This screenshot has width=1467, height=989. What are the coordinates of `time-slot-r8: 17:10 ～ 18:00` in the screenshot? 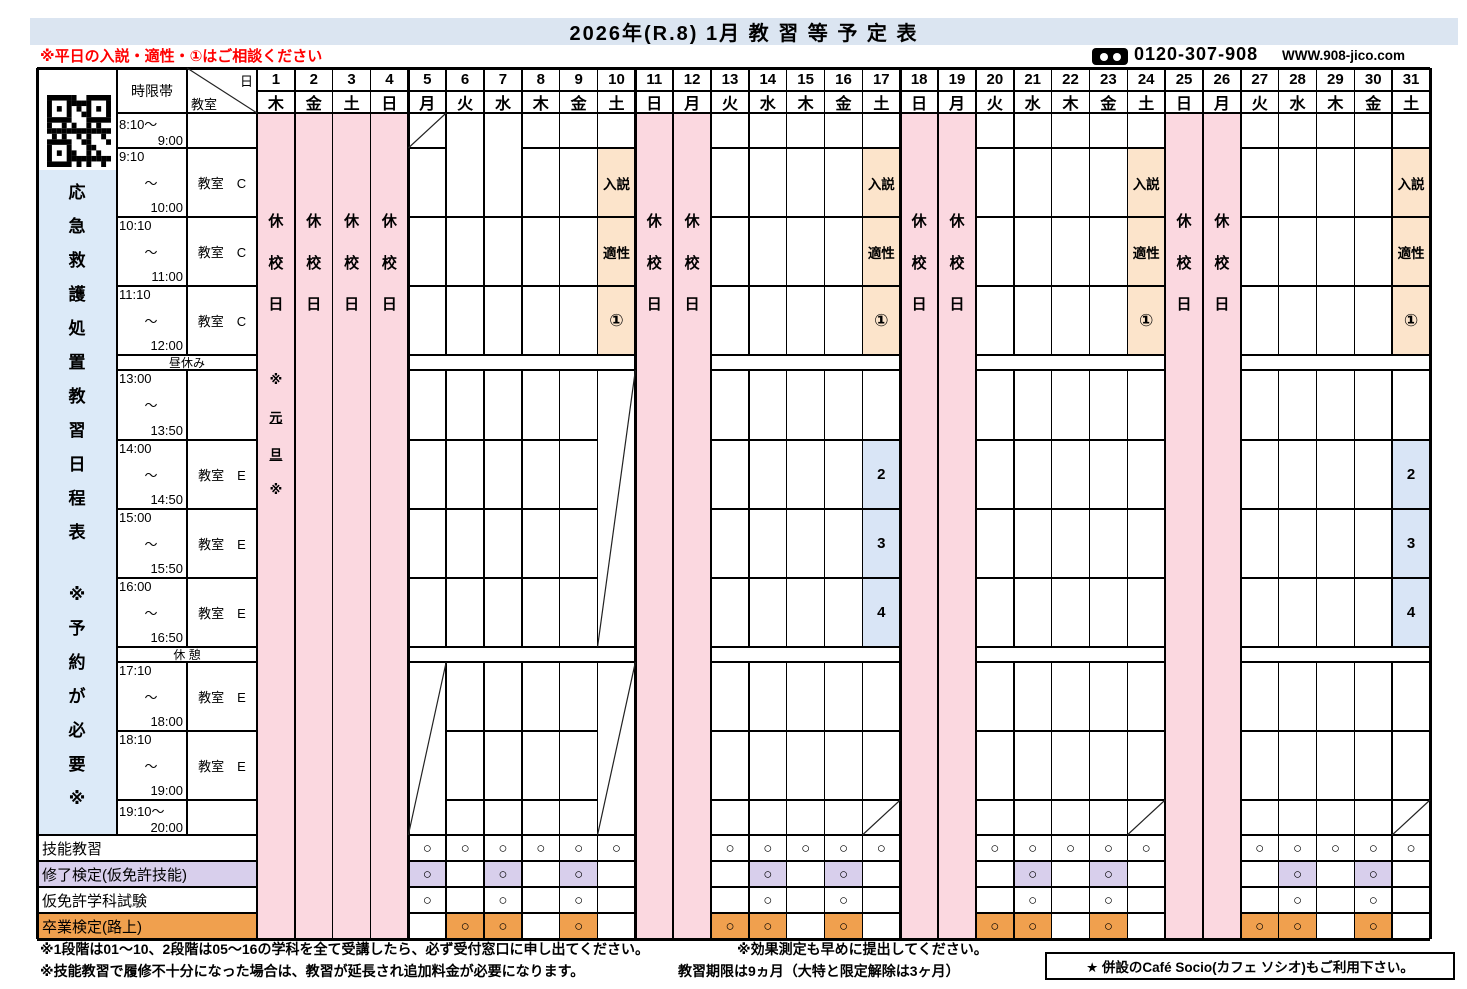 It's located at (151, 696).